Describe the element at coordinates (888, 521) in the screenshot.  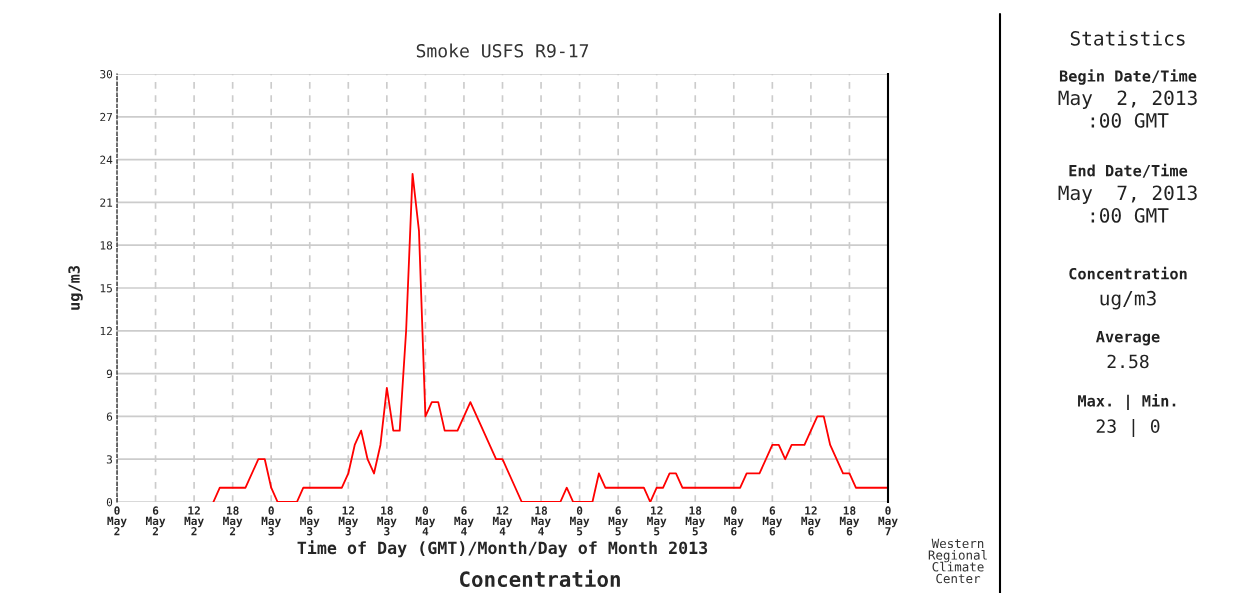
I see `x-tick-label: 0 May 7` at that location.